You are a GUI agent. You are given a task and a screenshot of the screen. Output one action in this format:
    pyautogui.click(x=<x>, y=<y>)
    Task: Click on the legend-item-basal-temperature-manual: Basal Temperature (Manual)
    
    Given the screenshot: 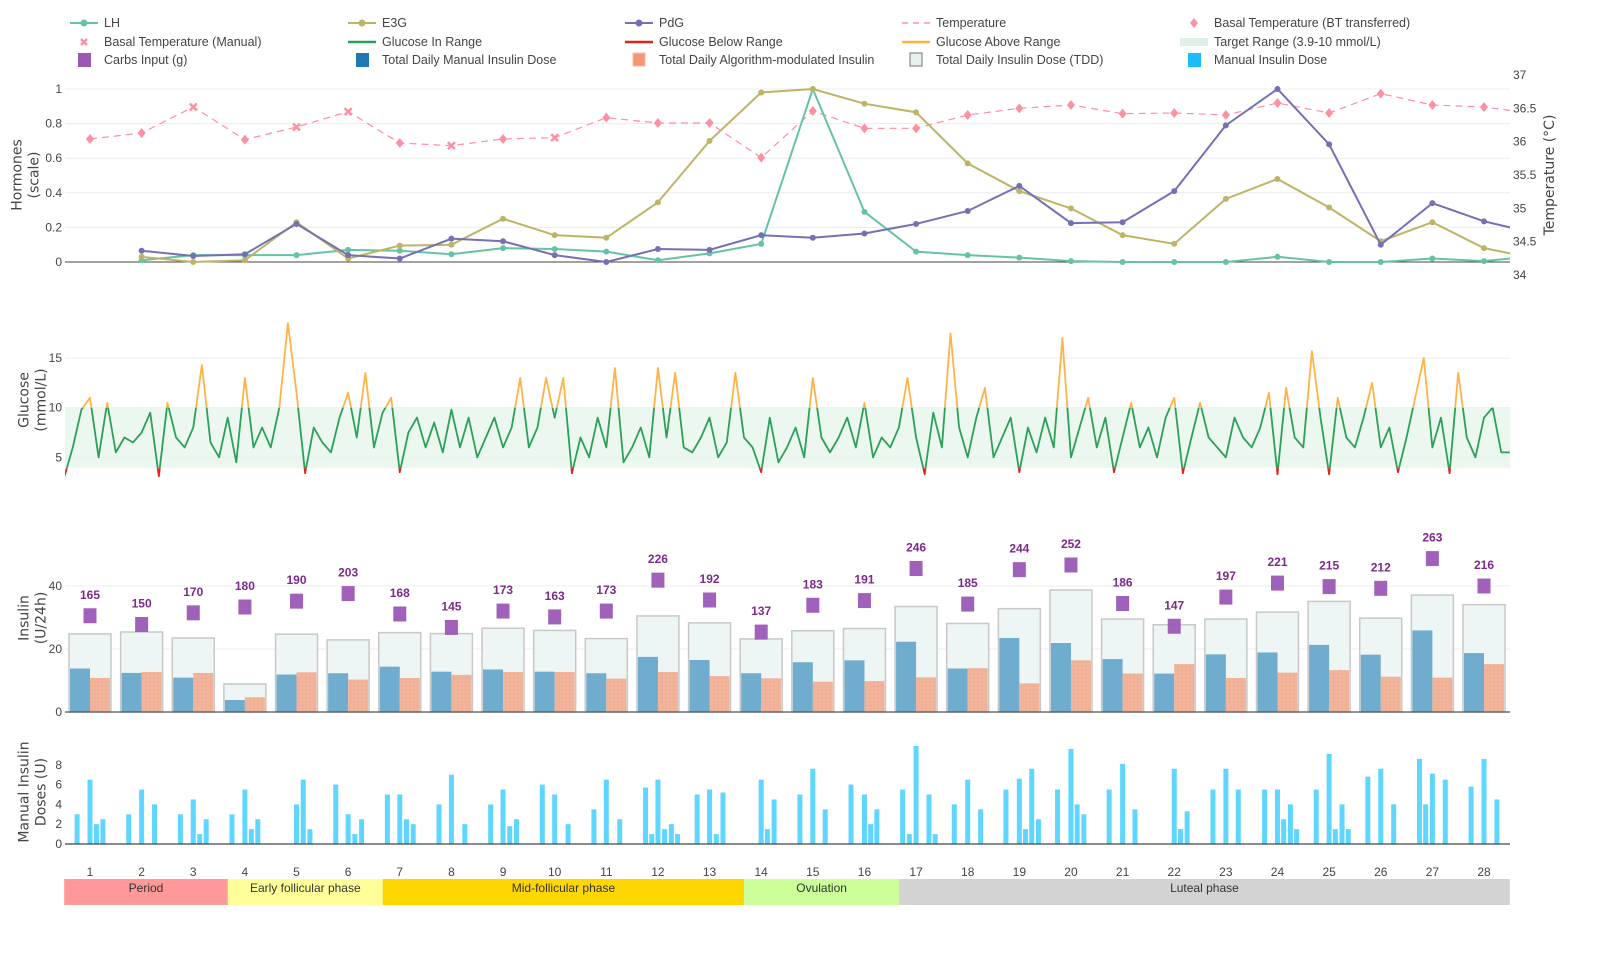 What is the action you would take?
    pyautogui.click(x=165, y=42)
    